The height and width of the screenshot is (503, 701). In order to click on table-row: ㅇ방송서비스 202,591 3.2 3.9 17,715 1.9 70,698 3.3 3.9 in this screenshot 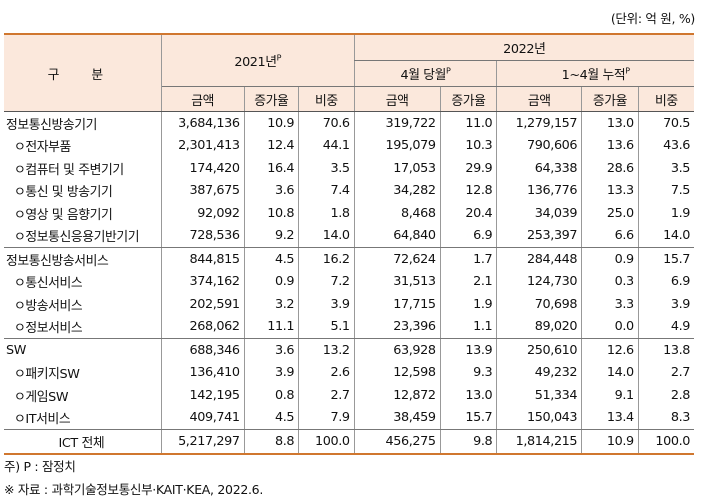, I will do `click(349, 304)`.